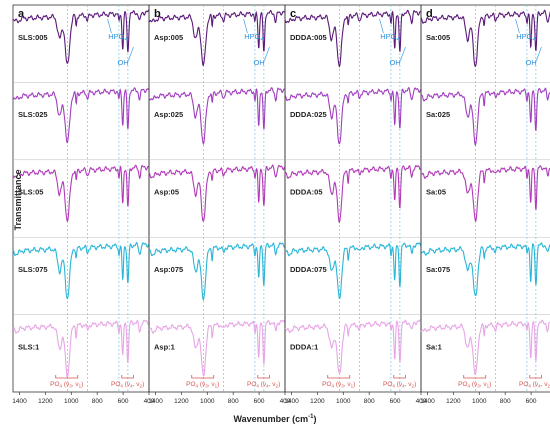  Describe the element at coordinates (271, 419) in the screenshot. I see `x-axis-label-text: Wavenumber (cm` at that location.